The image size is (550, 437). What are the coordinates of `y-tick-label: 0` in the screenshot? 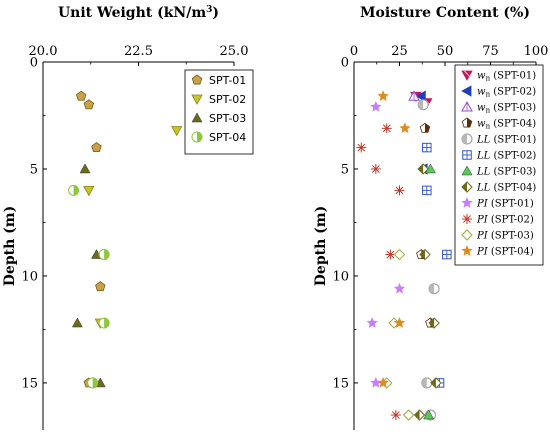 It's located at (34, 63).